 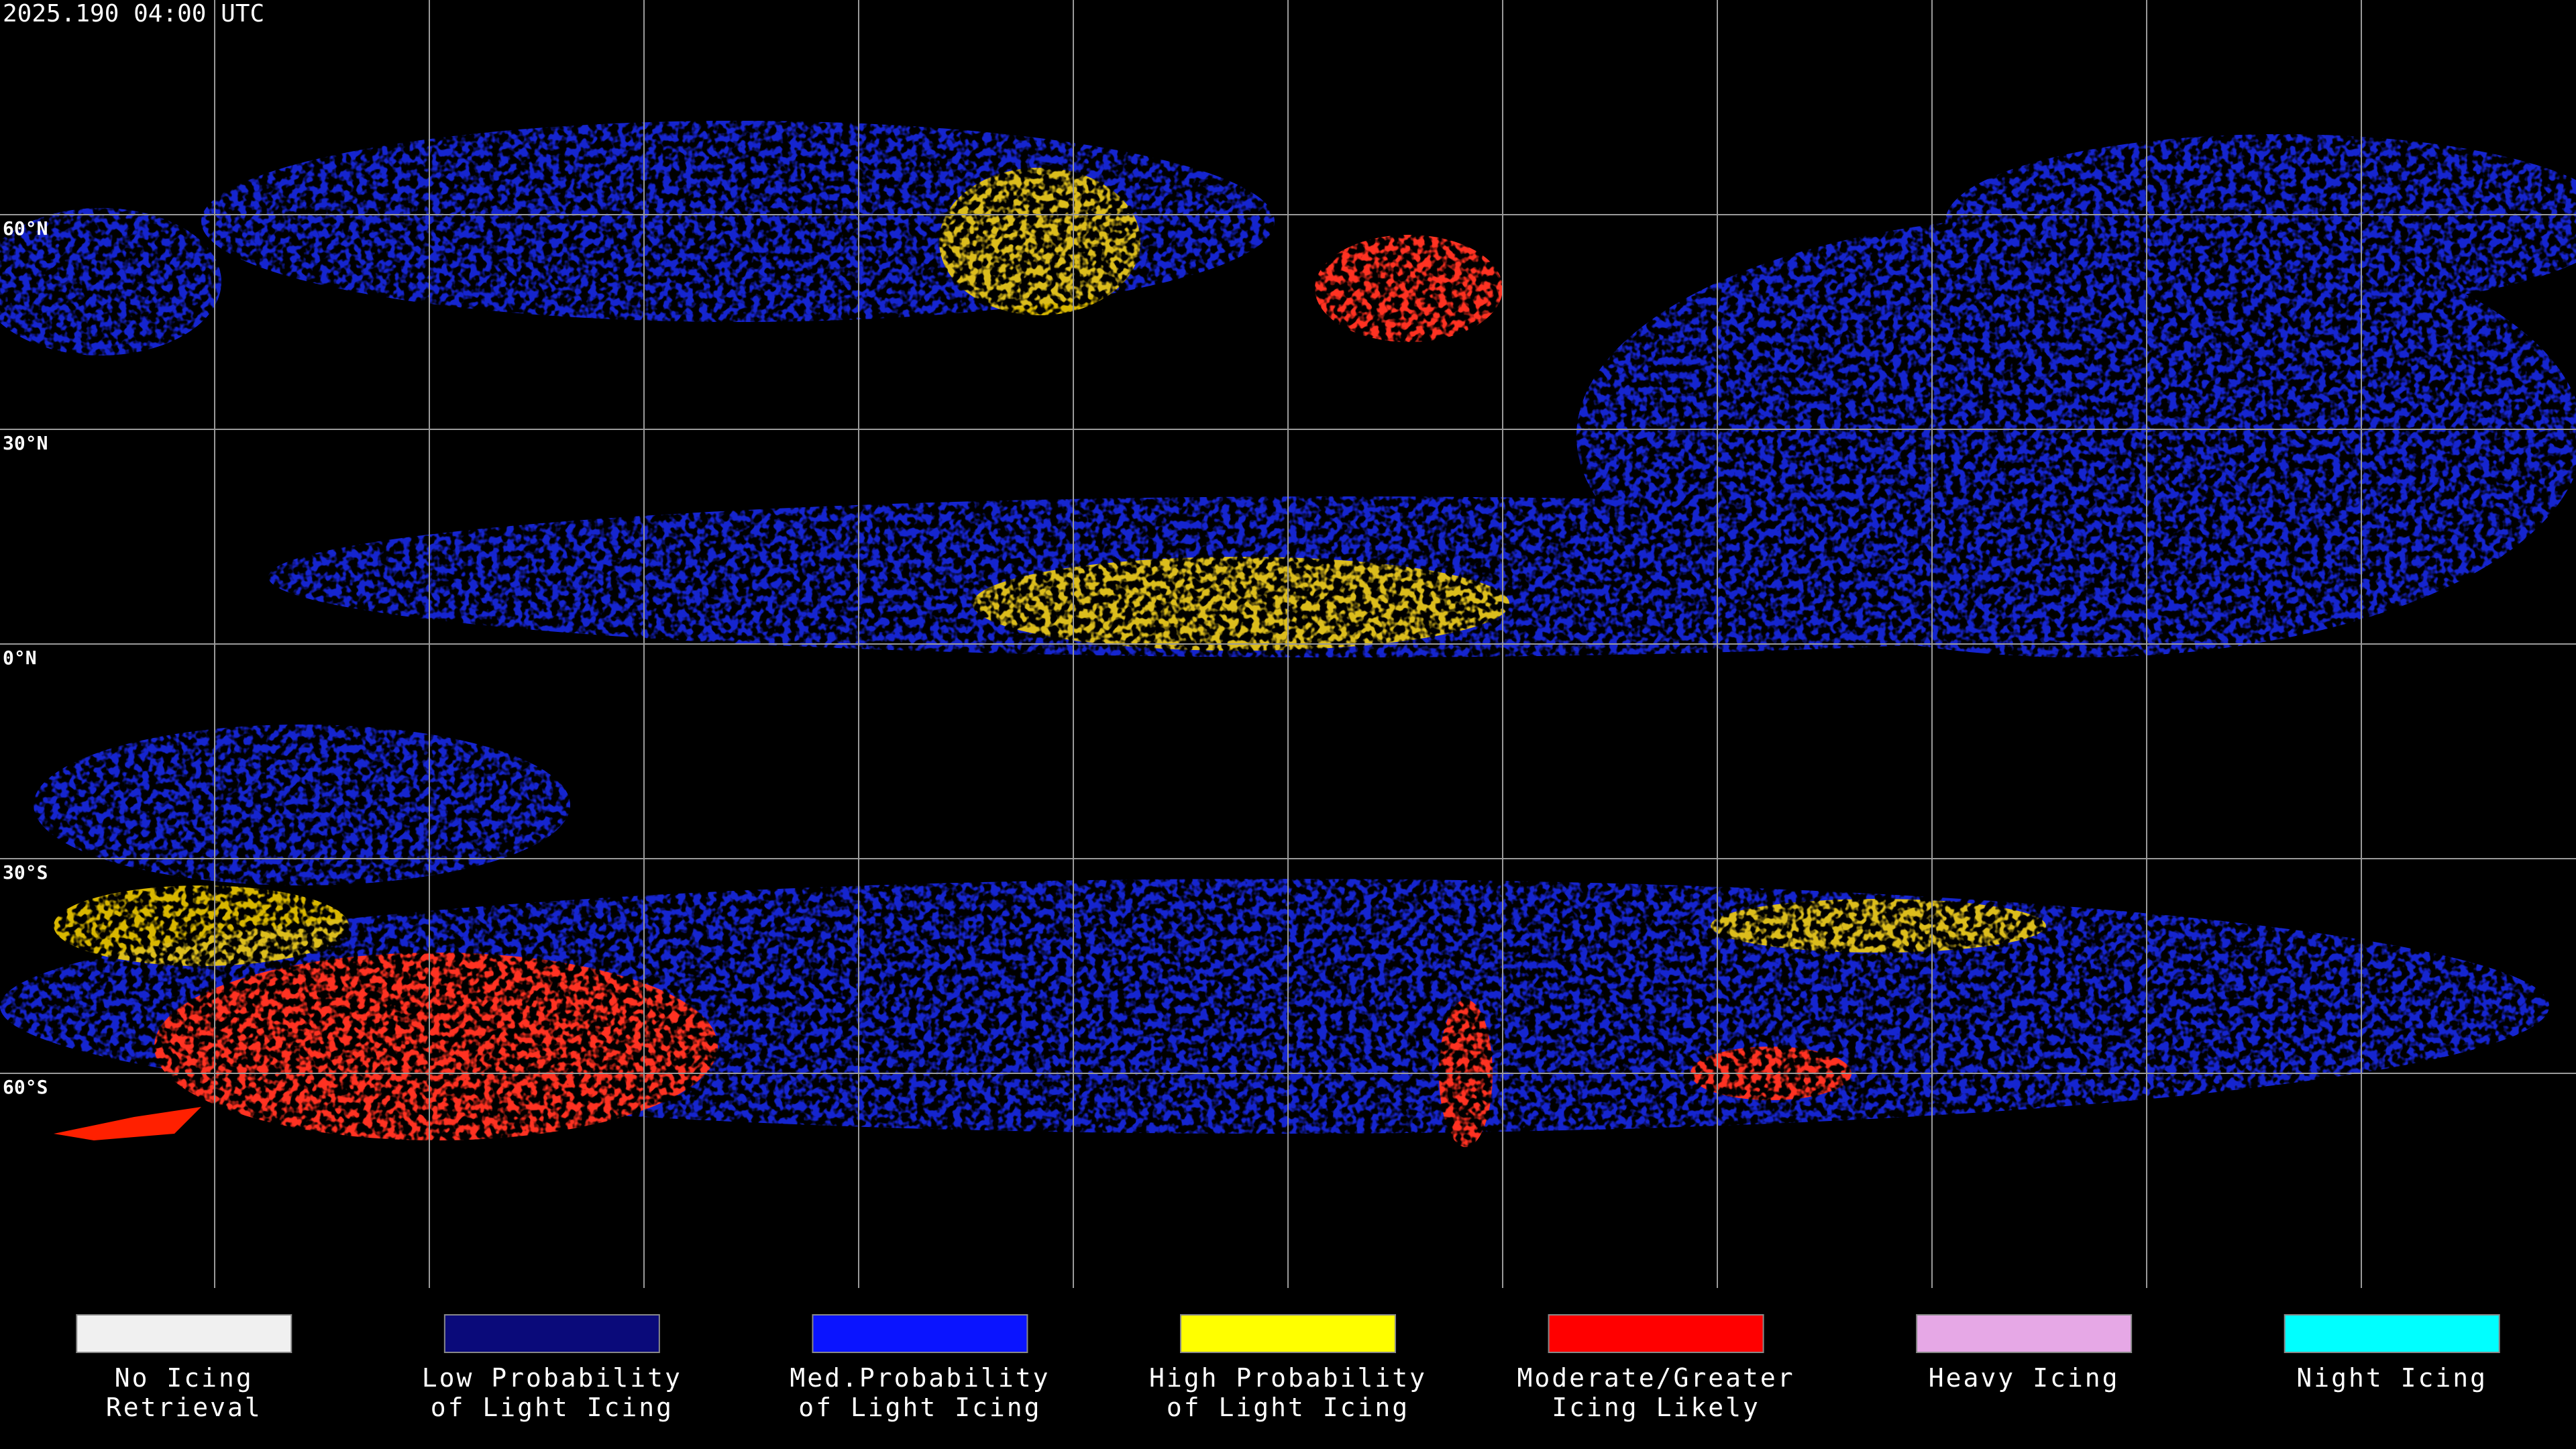 I want to click on antarctic-red-patch, so click(x=127, y=1123).